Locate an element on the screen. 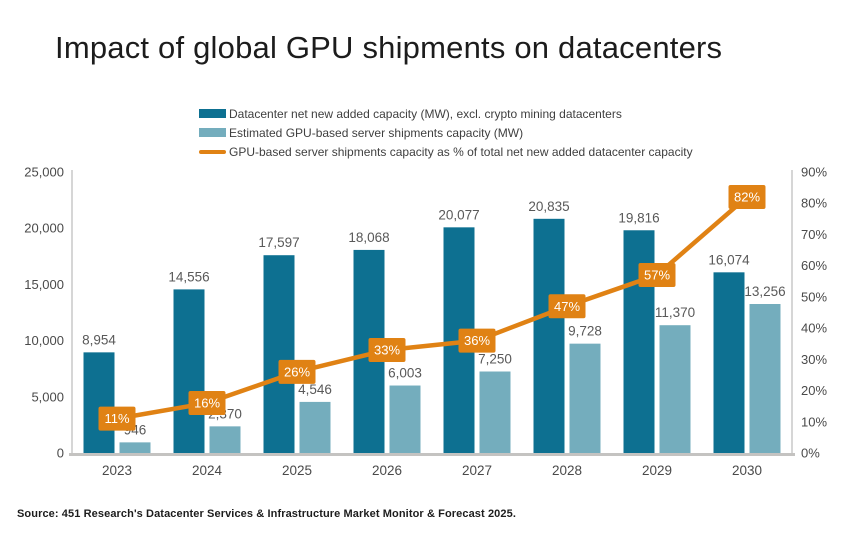 The height and width of the screenshot is (537, 850). bar-value-label-datacenter-2027: 20,077 is located at coordinates (458, 214).